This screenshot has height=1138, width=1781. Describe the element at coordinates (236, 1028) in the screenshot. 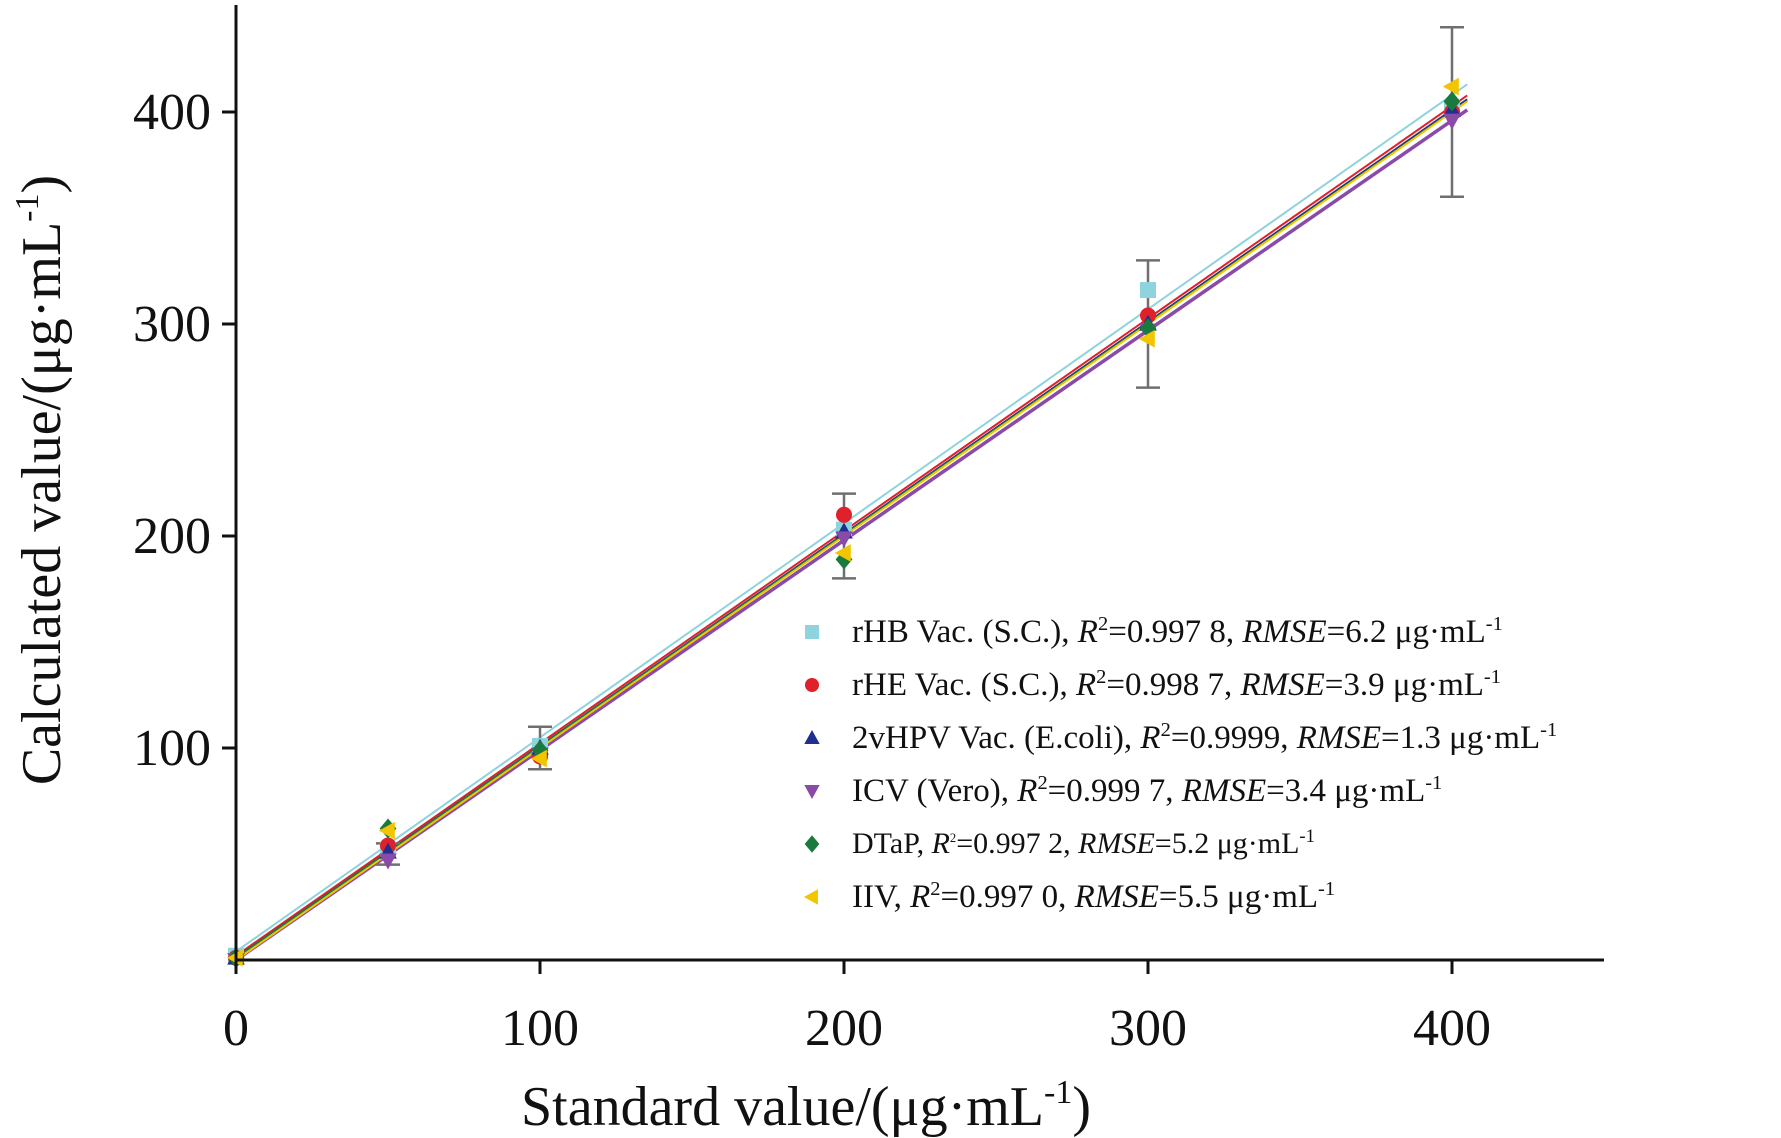

I see `x-tick-label: 0` at that location.